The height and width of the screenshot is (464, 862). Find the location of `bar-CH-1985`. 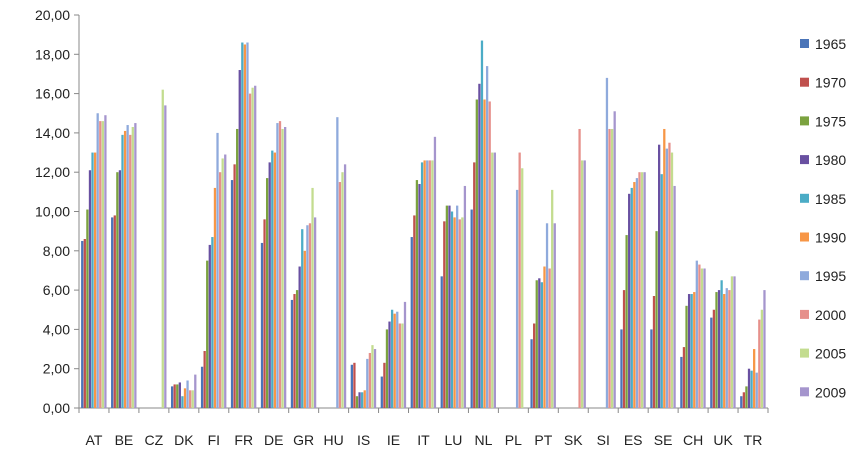

bar-CH-1985 is located at coordinates (691, 351).